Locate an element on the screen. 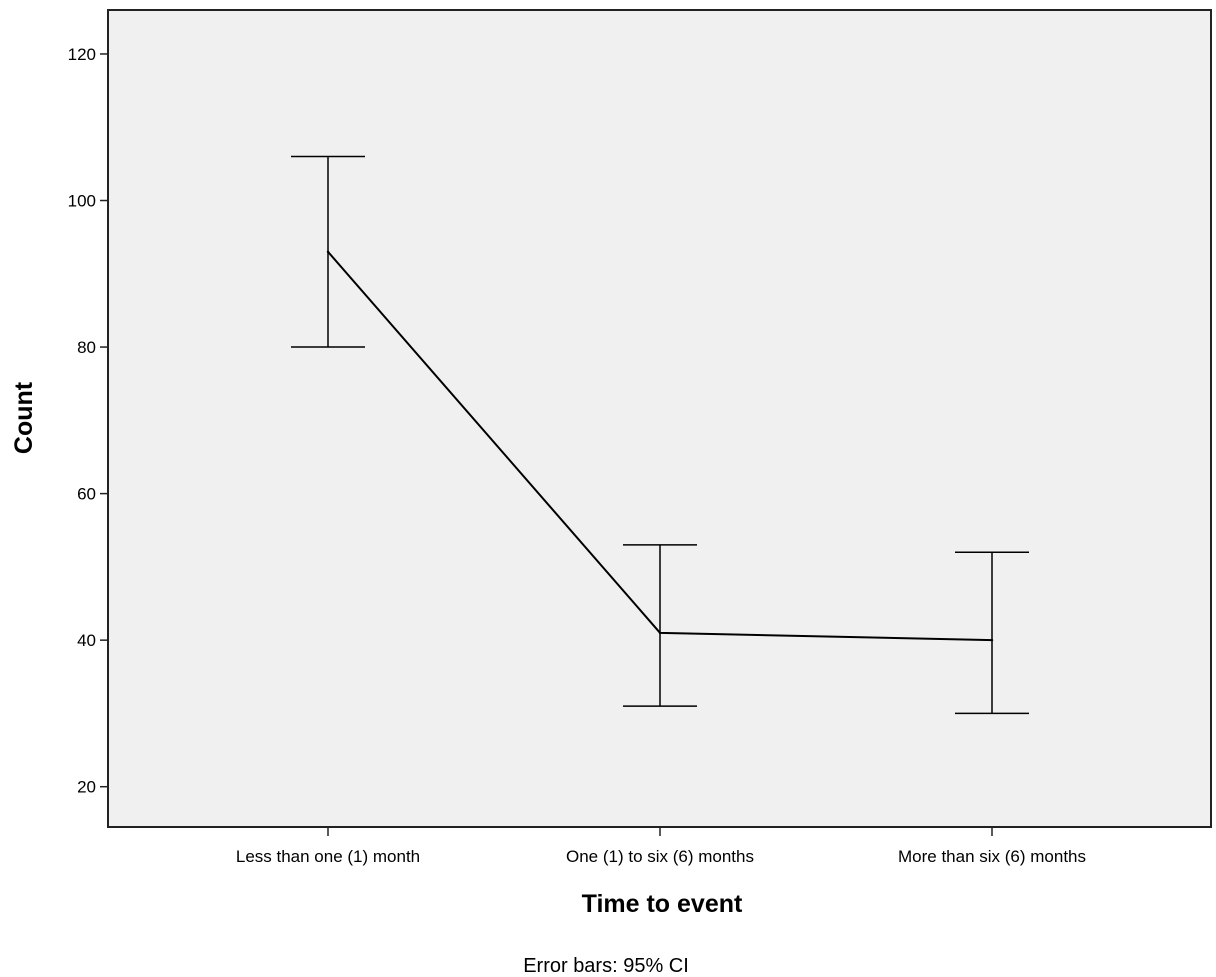 The image size is (1216, 977). x-axis-title: Time to event is located at coordinates (662, 904).